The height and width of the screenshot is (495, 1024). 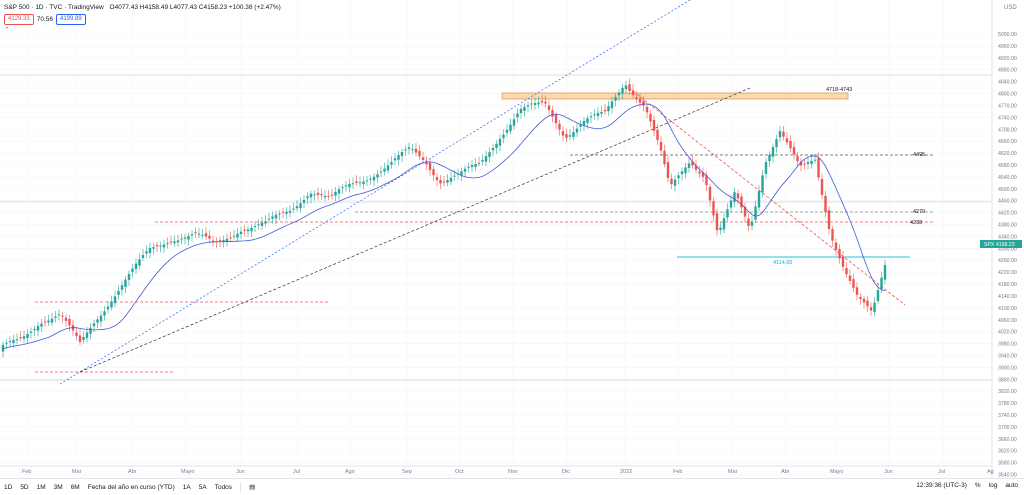 I want to click on range-1m: 1M, so click(x=41, y=487).